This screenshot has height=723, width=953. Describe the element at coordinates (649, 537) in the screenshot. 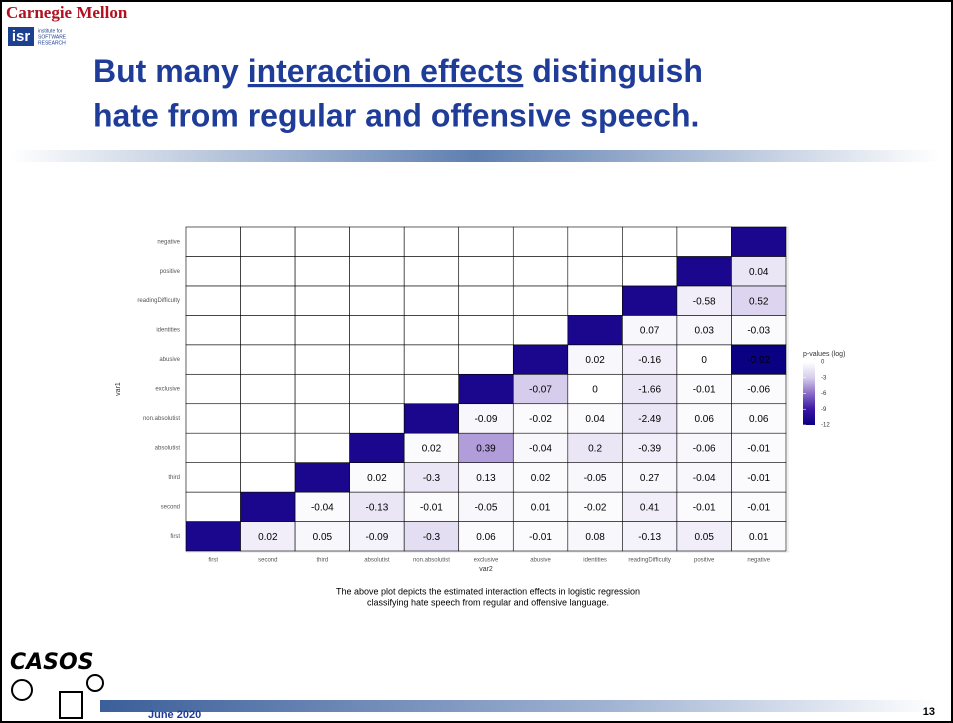

I see `cell-label: -0.13` at that location.